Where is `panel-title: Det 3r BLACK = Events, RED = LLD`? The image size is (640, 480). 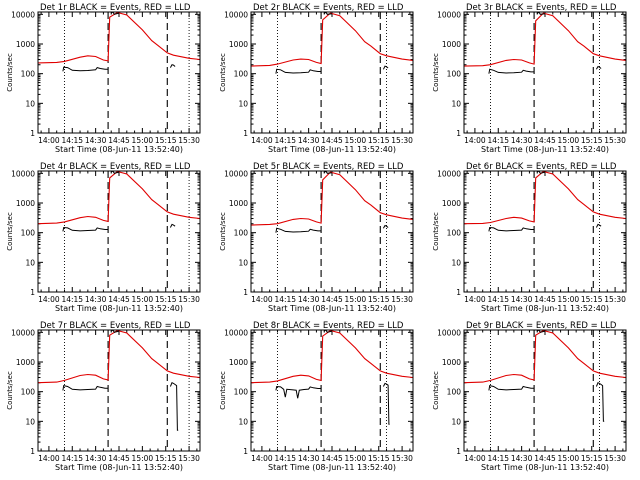
panel-title: Det 3r BLACK = Events, RED = LLD is located at coordinates (541, 8).